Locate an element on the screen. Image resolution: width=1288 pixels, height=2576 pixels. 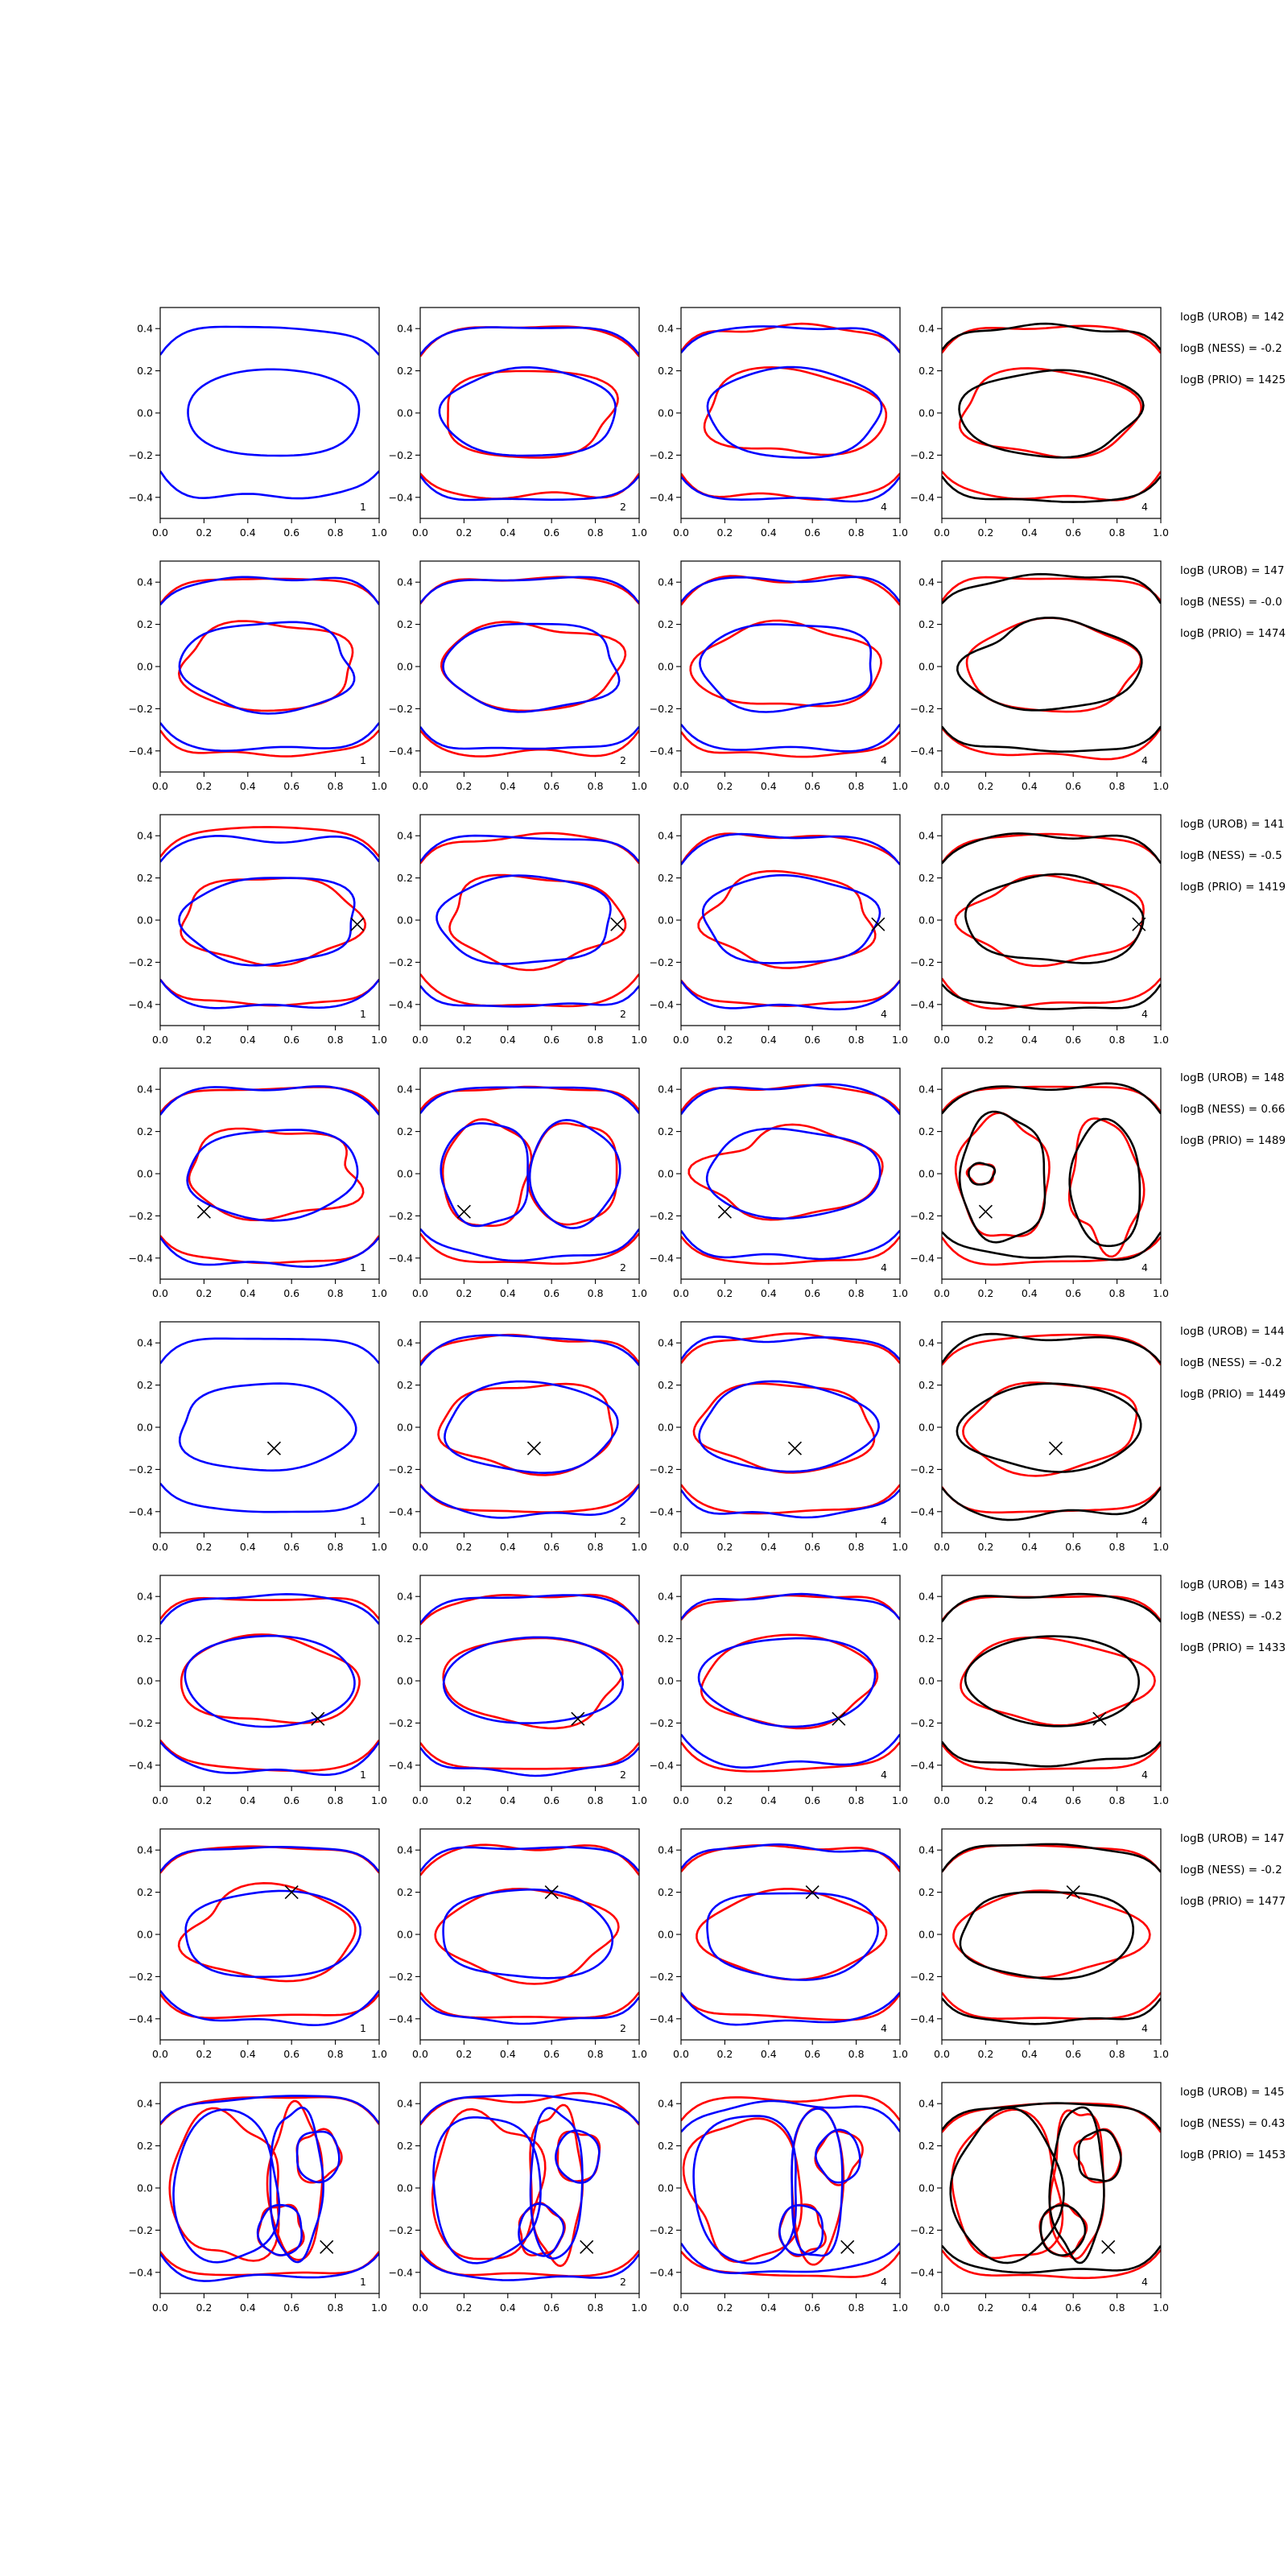
black-outer-contour-top is located at coordinates (1051, 2116).